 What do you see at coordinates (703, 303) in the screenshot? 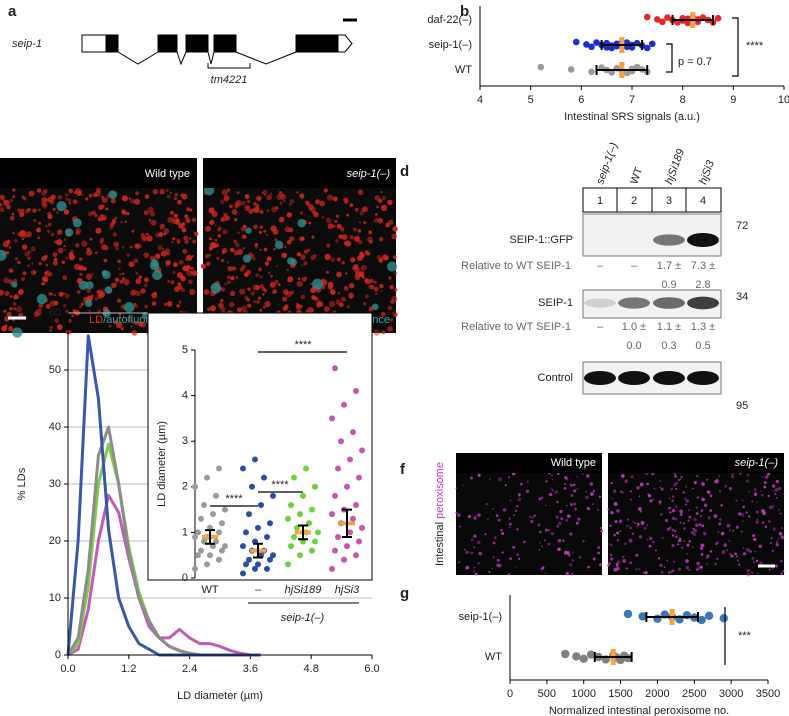
I see `band` at bounding box center [703, 303].